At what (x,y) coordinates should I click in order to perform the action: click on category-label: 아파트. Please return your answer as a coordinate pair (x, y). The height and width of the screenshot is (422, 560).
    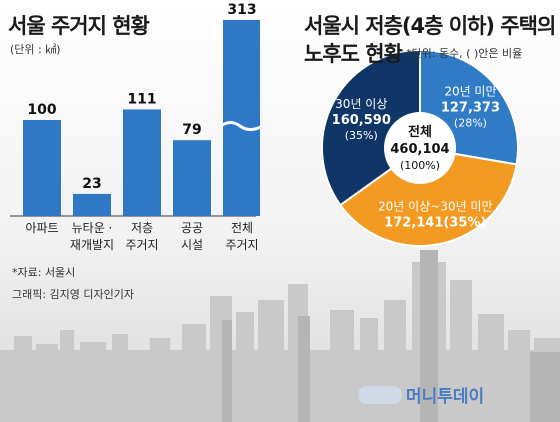
    Looking at the image, I should click on (41, 228).